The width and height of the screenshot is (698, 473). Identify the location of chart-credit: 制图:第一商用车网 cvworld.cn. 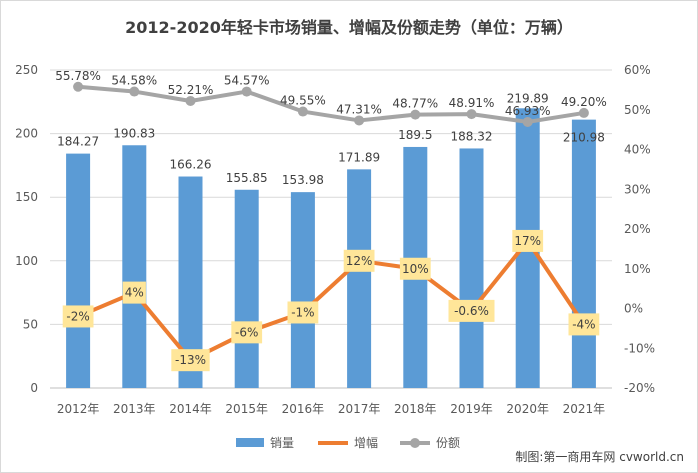
(599, 457).